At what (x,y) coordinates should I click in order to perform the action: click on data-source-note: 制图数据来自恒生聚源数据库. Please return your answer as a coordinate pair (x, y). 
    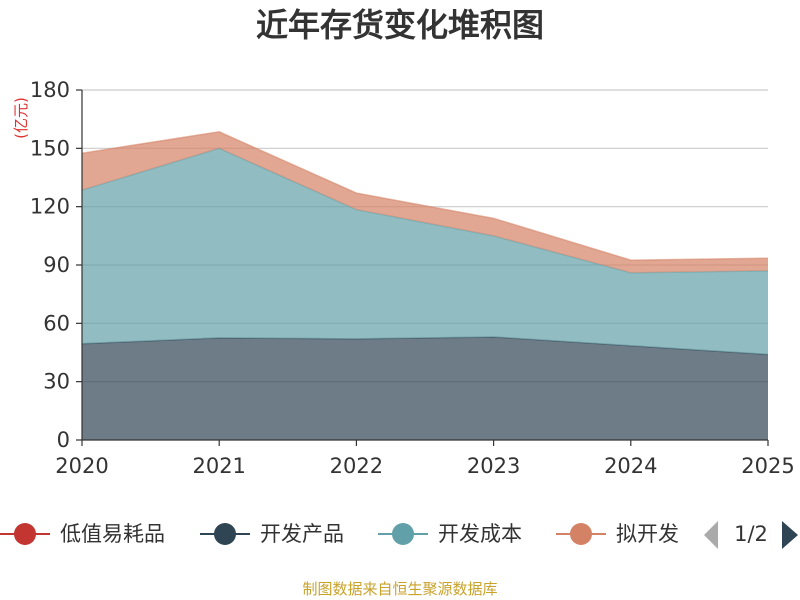
    Looking at the image, I should click on (399, 589).